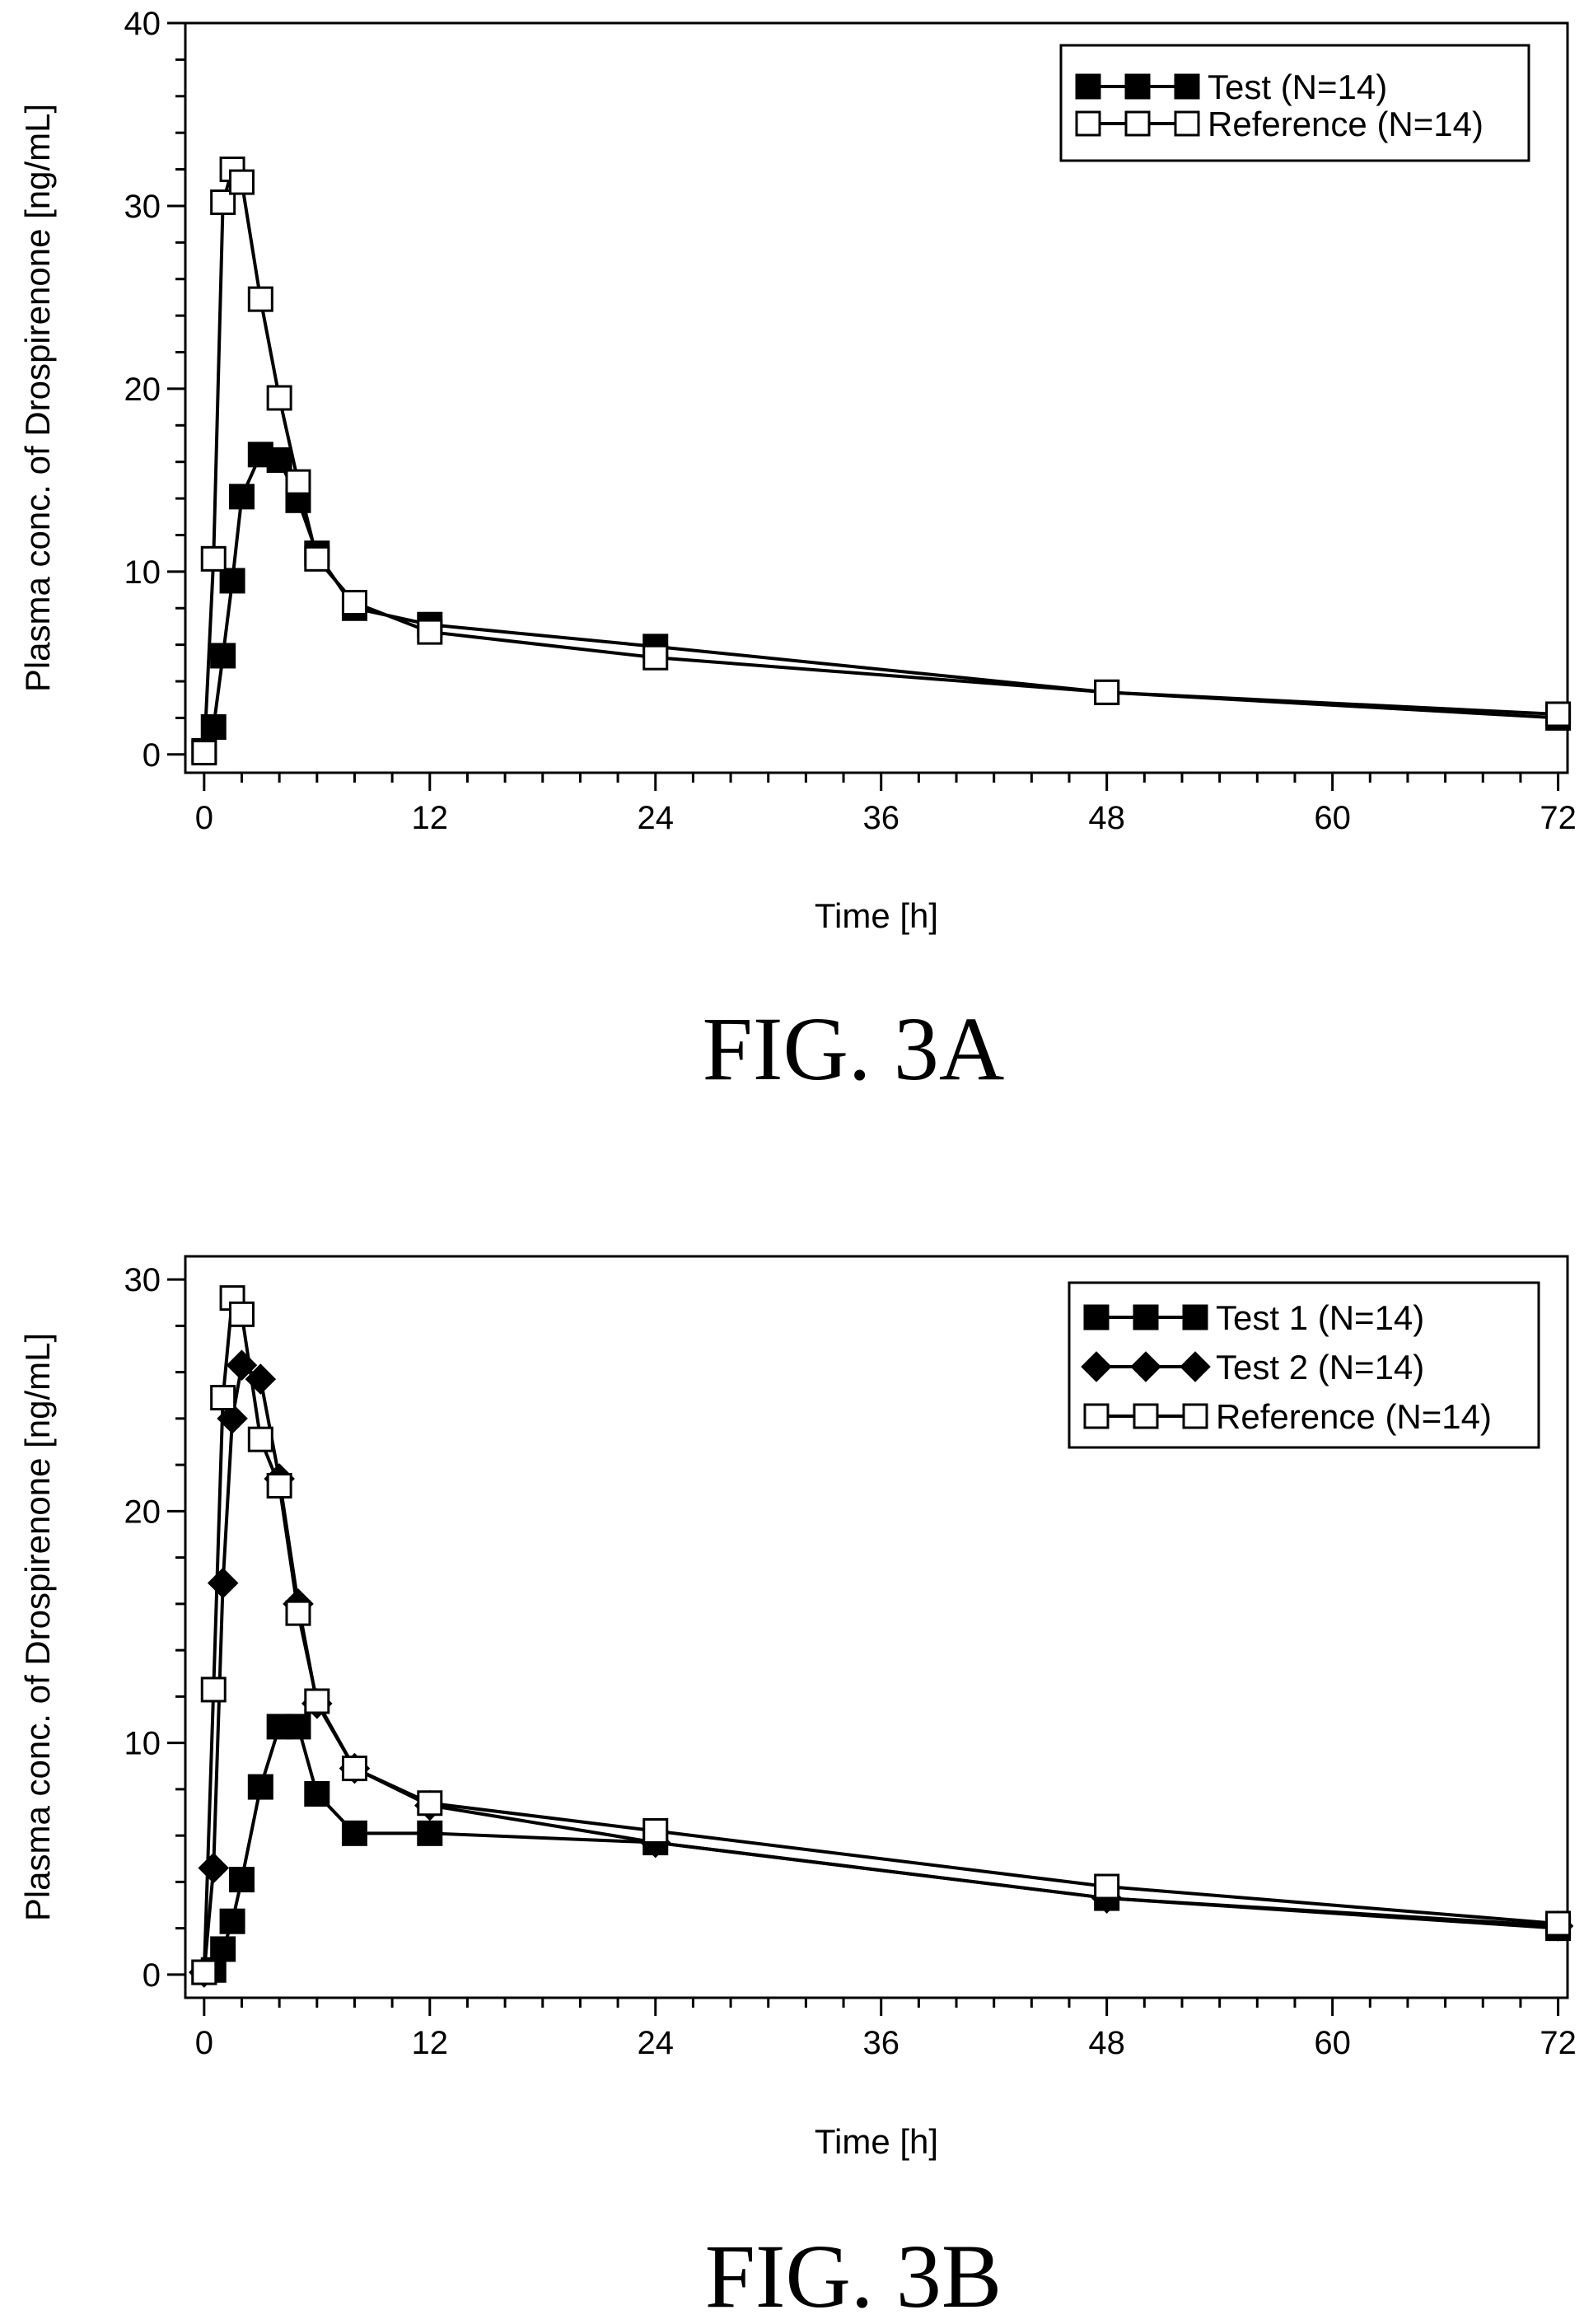 The height and width of the screenshot is (2324, 1584). Describe the element at coordinates (1320, 1367) in the screenshot. I see `legend-label: Test 2 (N=14)` at that location.